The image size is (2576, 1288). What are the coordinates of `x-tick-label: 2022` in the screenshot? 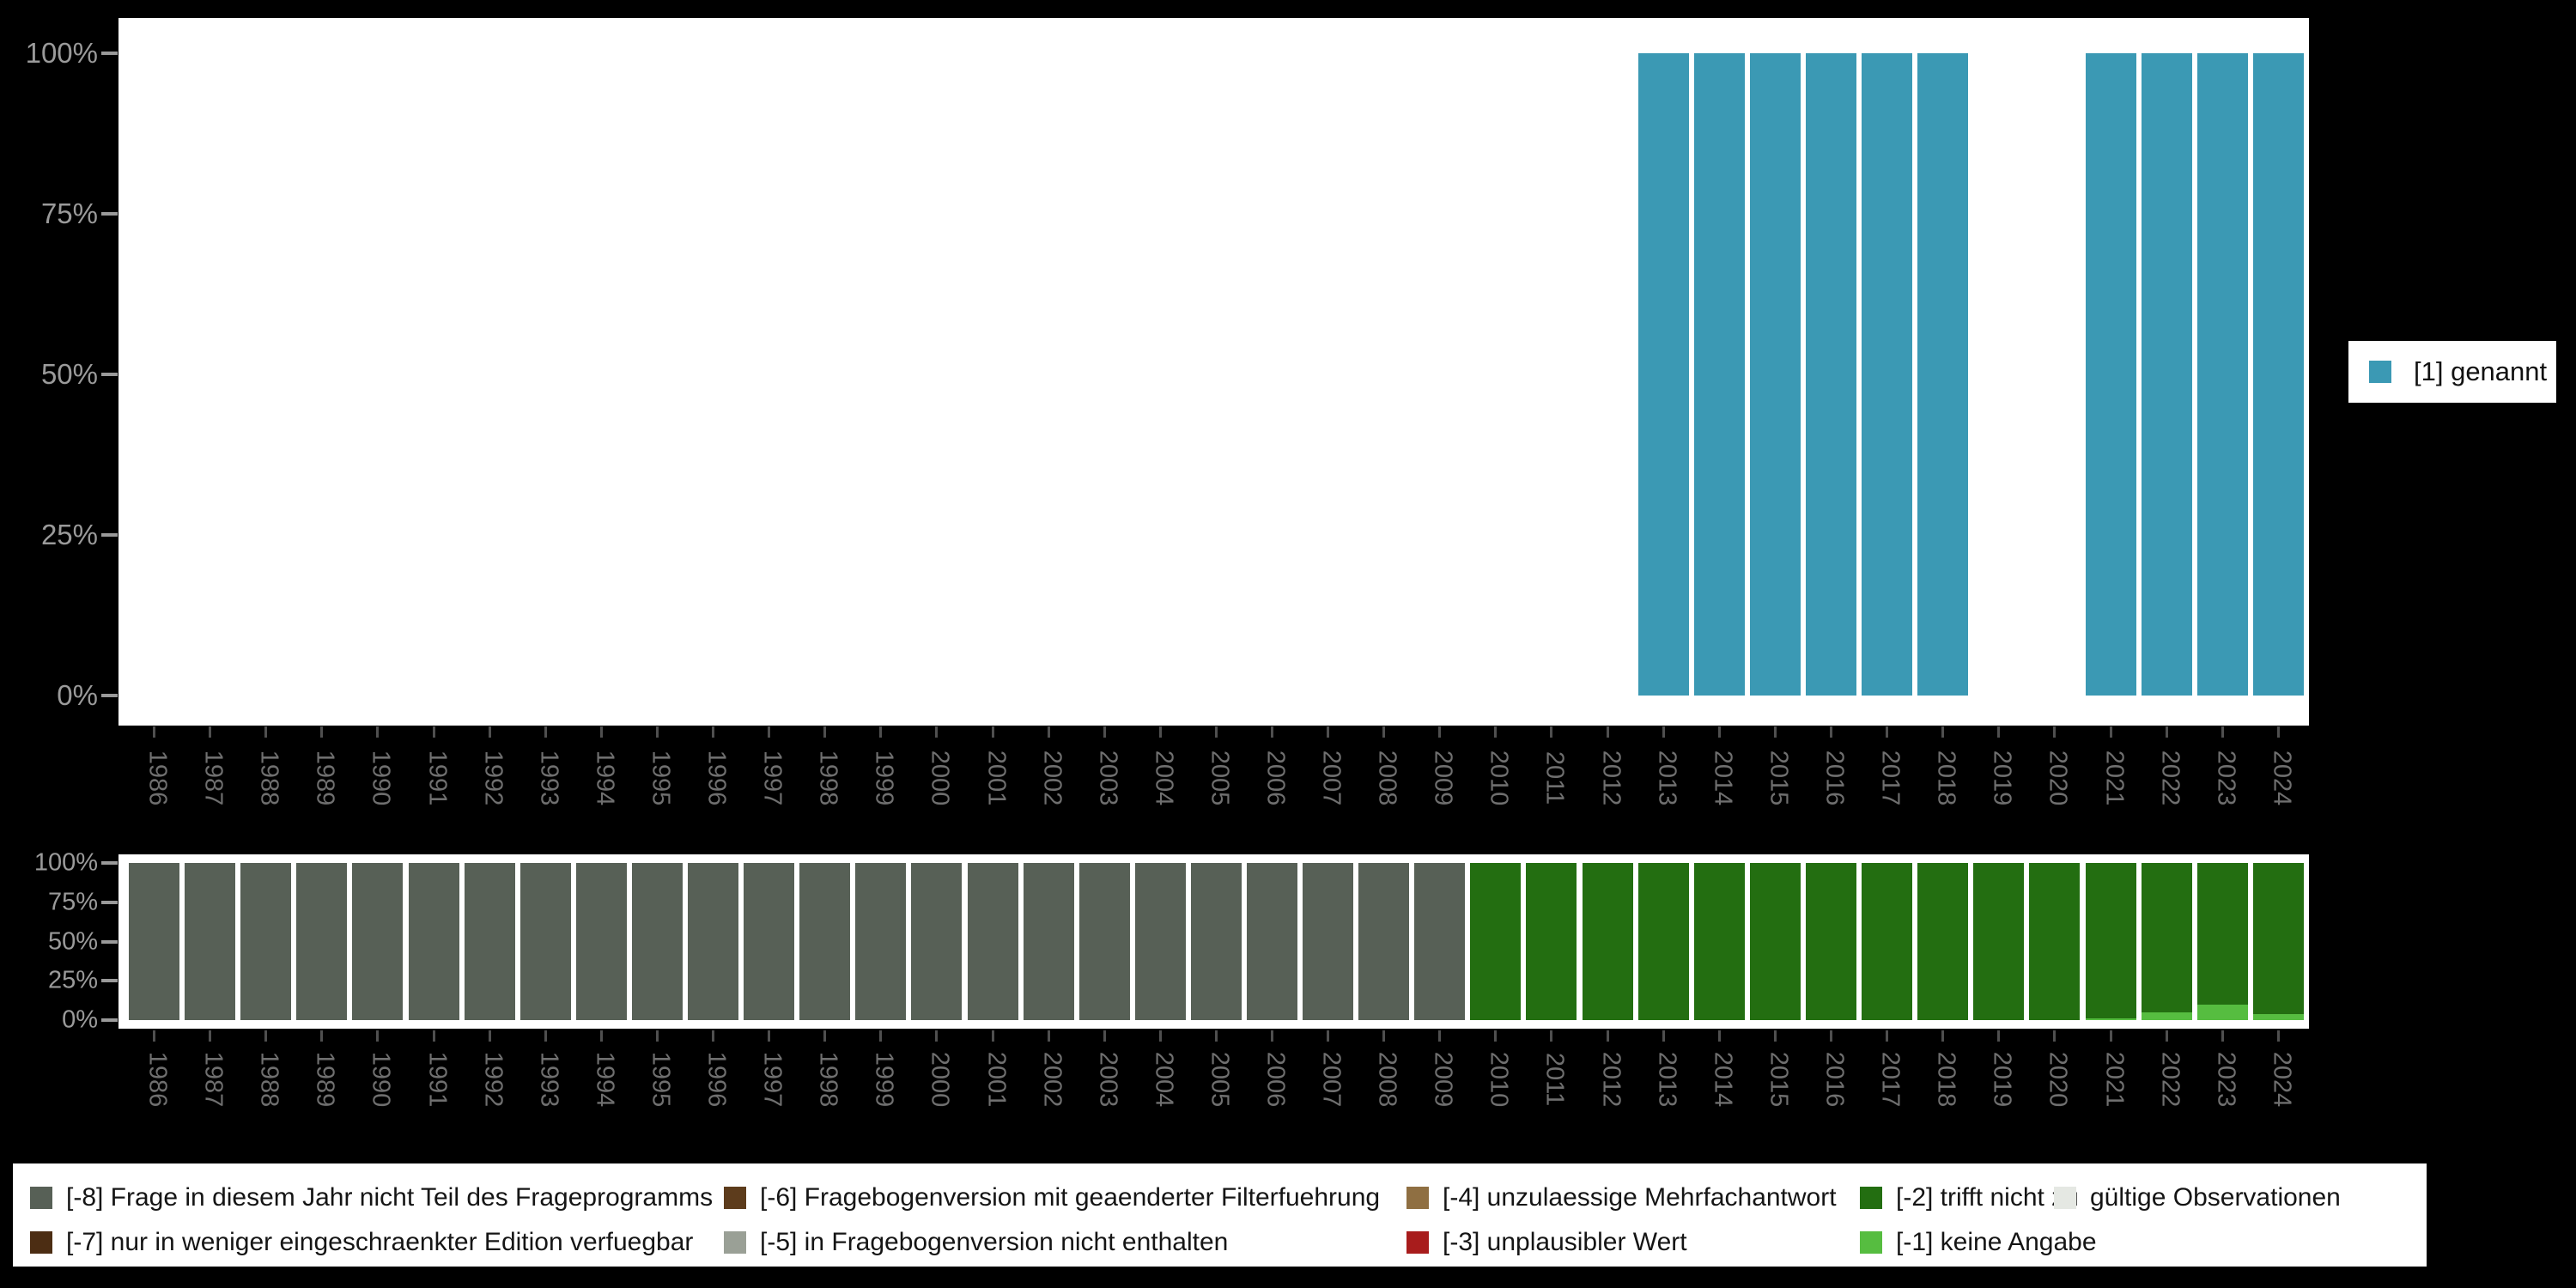 It's located at (2170, 1079).